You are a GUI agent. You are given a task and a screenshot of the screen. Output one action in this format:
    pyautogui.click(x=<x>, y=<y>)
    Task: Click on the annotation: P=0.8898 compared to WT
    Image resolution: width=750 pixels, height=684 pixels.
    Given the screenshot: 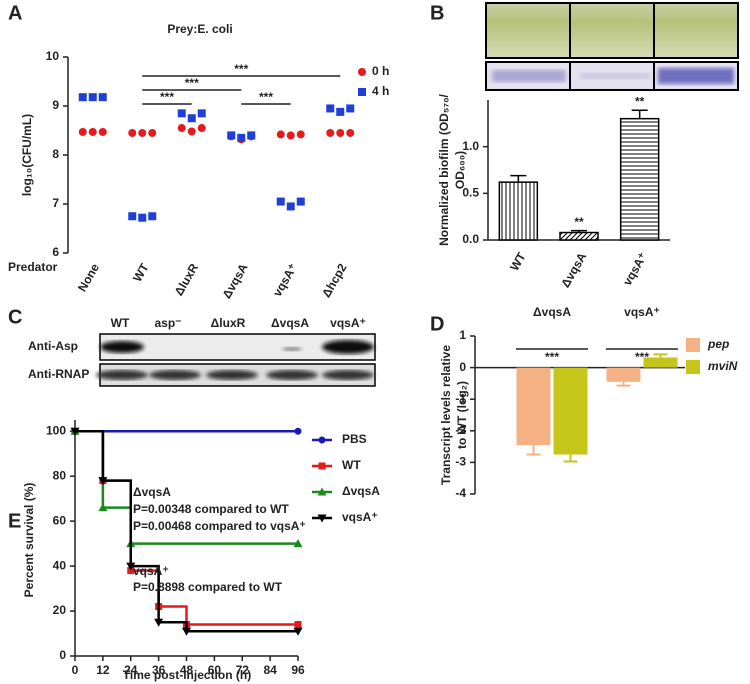 What is the action you would take?
    pyautogui.click(x=208, y=587)
    